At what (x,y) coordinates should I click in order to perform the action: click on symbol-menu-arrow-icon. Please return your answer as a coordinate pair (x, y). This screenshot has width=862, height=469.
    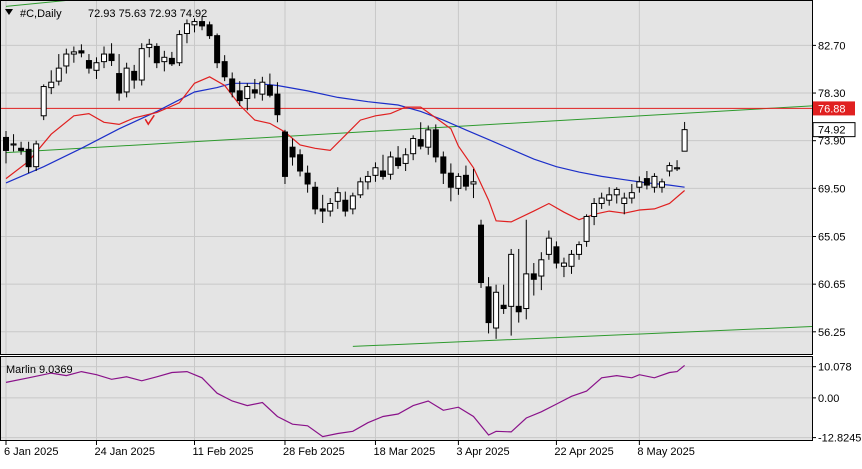
    Looking at the image, I should click on (9, 12).